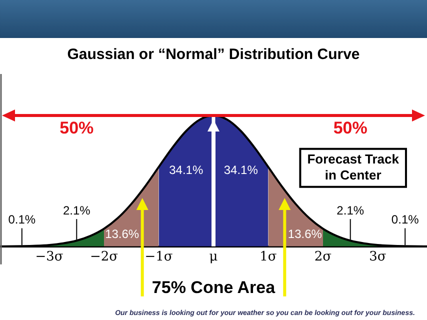 This screenshot has width=427, height=320. I want to click on annotation: Forecast Track in Center, so click(353, 166).